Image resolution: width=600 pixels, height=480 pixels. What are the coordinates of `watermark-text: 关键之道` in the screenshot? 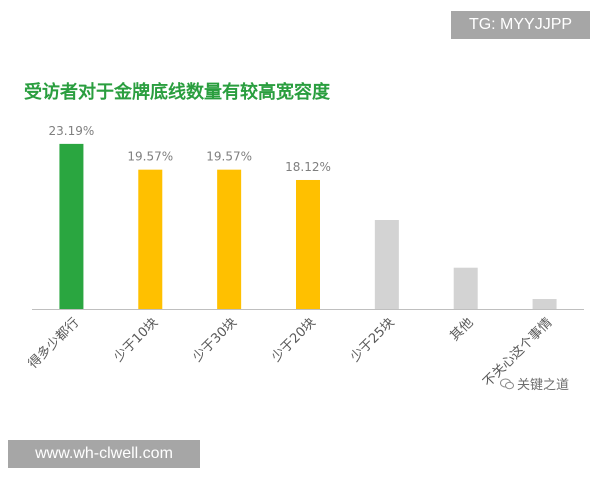 It's located at (543, 385).